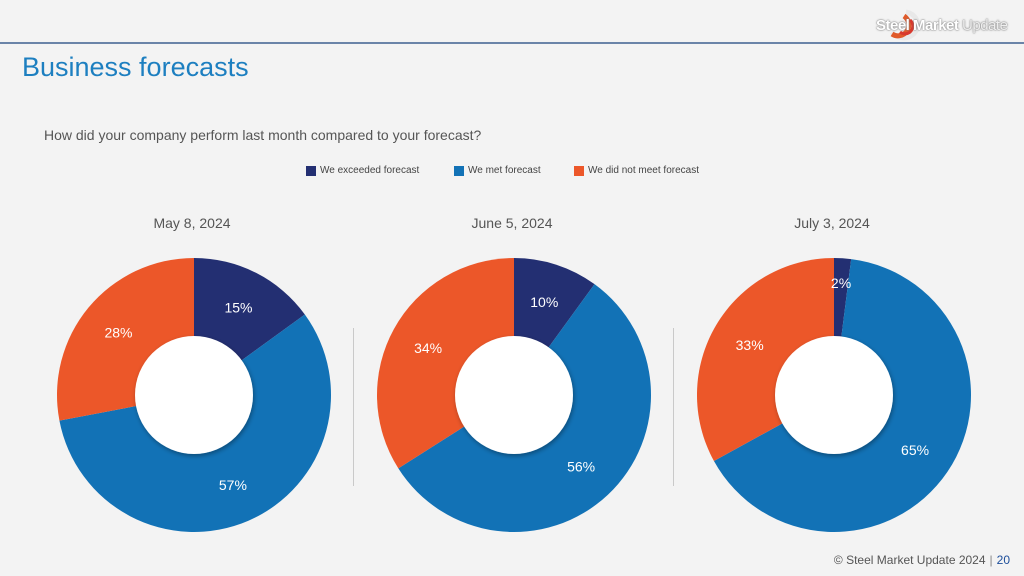 Image resolution: width=1024 pixels, height=576 pixels. I want to click on donut-hole-june, so click(514, 395).